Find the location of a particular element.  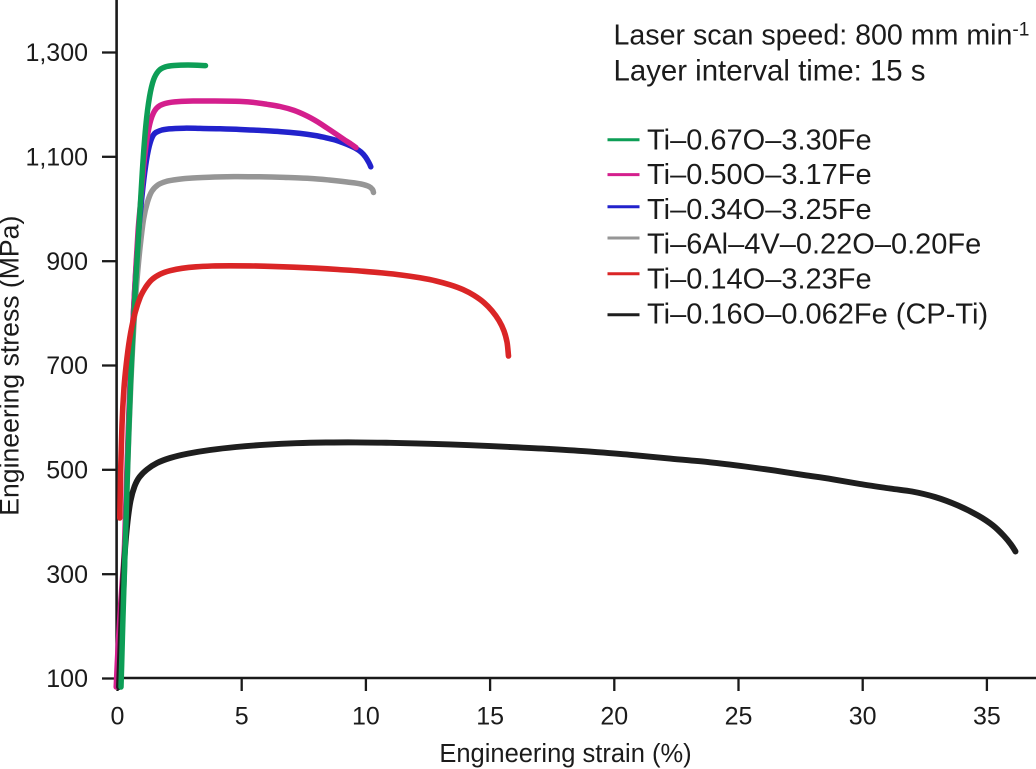

svg-text: 500 is located at coordinates (67, 470).